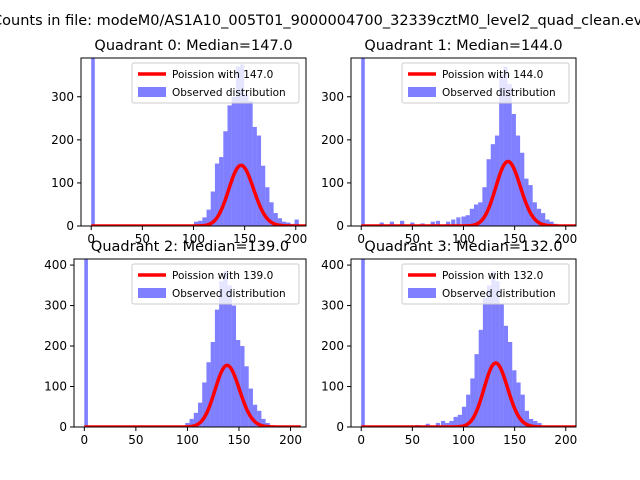  I want to click on poisson-curve, so click(192, 395).